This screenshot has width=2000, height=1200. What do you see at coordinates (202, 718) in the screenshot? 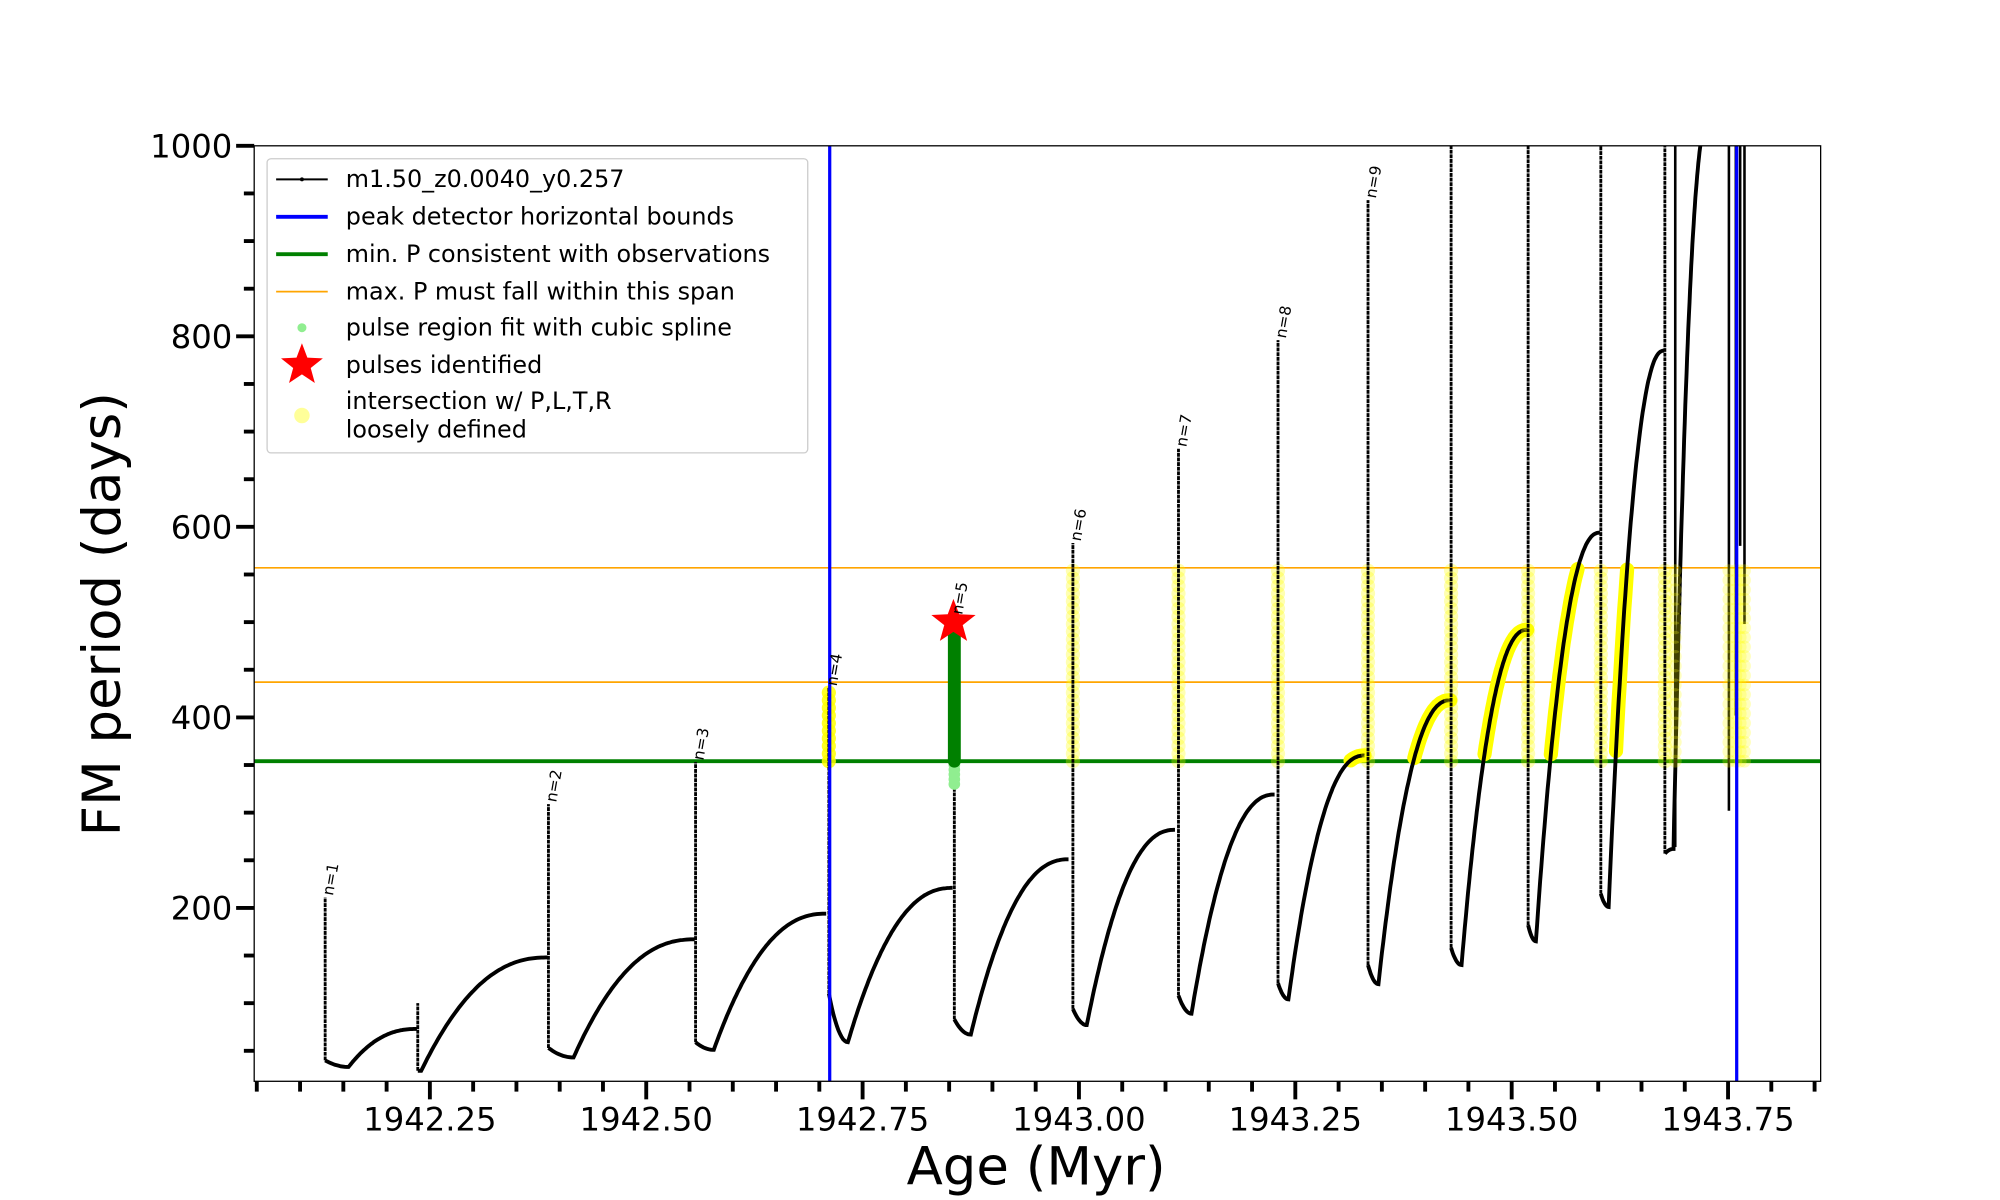
I see `y-tick-label: 400` at bounding box center [202, 718].